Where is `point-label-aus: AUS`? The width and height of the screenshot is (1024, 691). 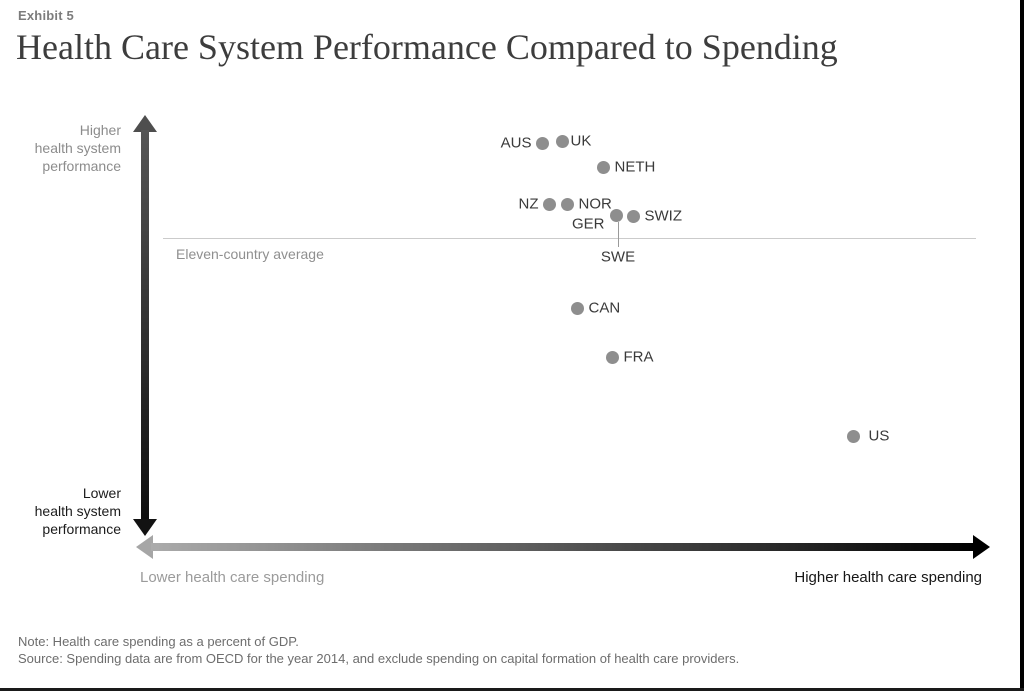
point-label-aus: AUS is located at coordinates (516, 143).